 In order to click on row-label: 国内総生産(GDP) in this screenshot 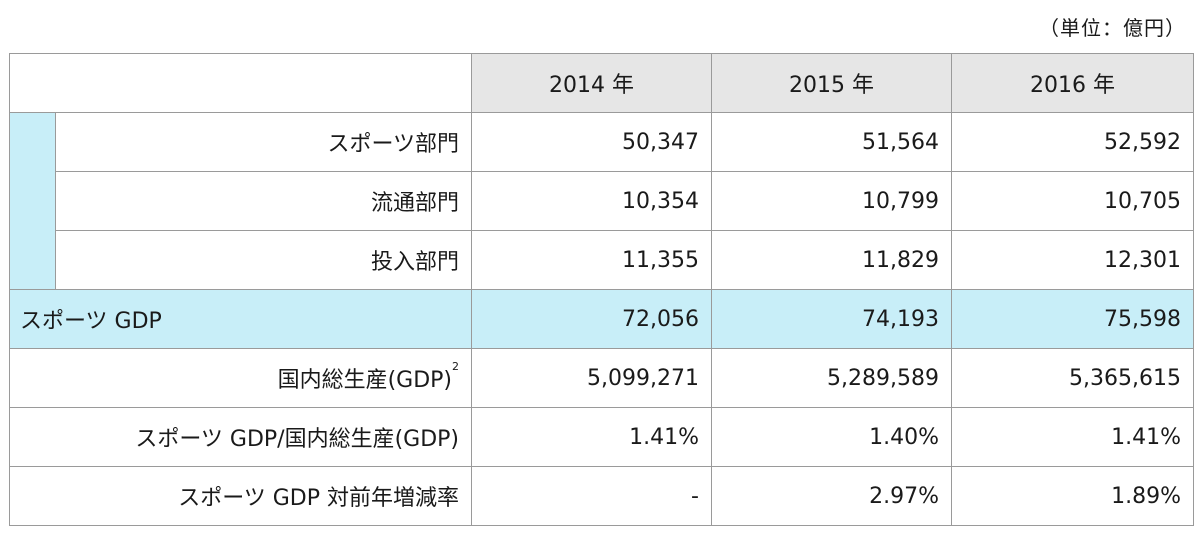, I will do `click(364, 380)`.